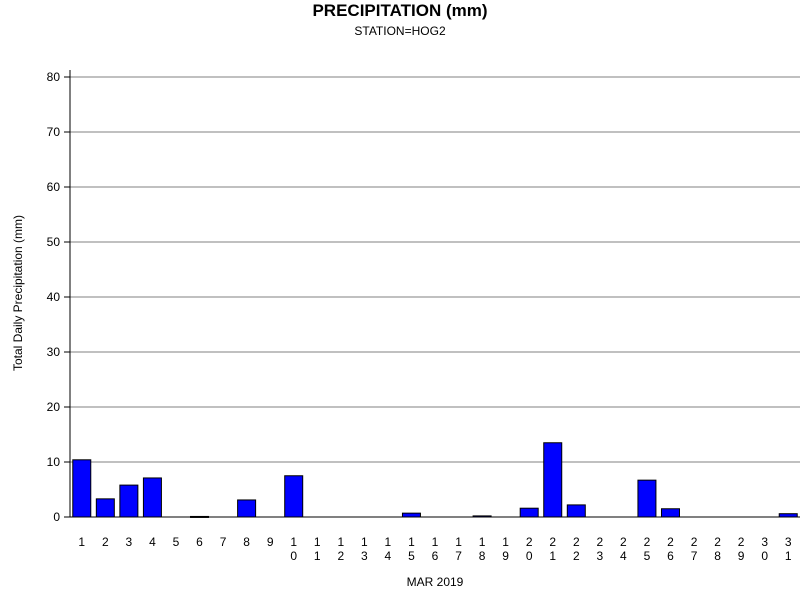  Describe the element at coordinates (54, 352) in the screenshot. I see `y-tick-label: 30` at that location.